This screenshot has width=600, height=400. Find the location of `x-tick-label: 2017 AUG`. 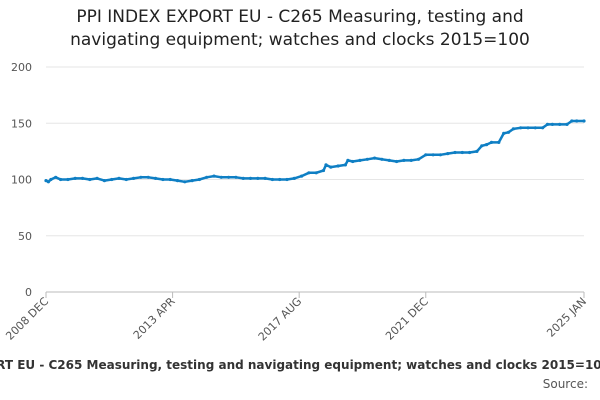

x-tick-label: 2017 AUG is located at coordinates (280, 319).